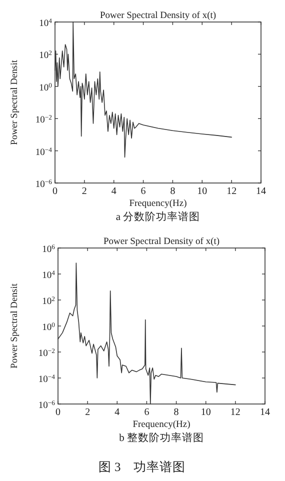 Image resolution: width=285 pixels, height=481 pixels. I want to click on caption: 图 3 功率谱图, so click(142, 466).